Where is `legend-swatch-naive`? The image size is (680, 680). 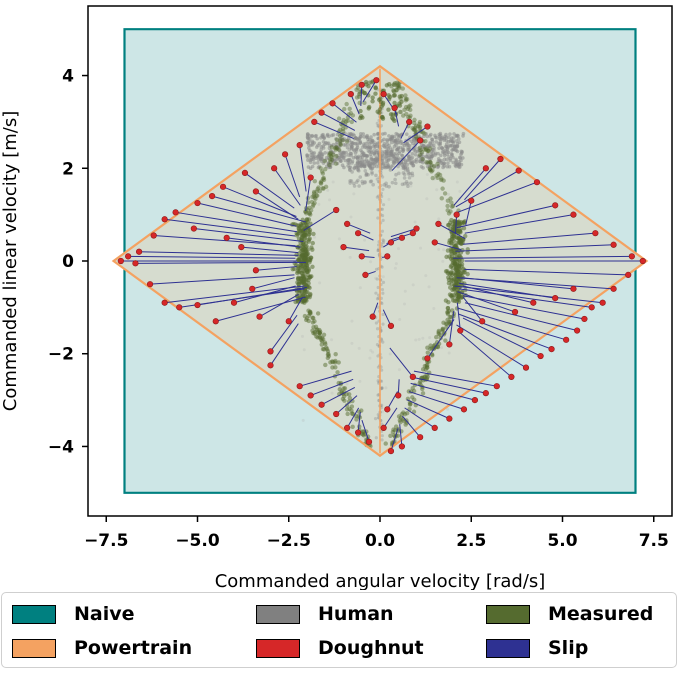 legend-swatch-naive is located at coordinates (34, 614).